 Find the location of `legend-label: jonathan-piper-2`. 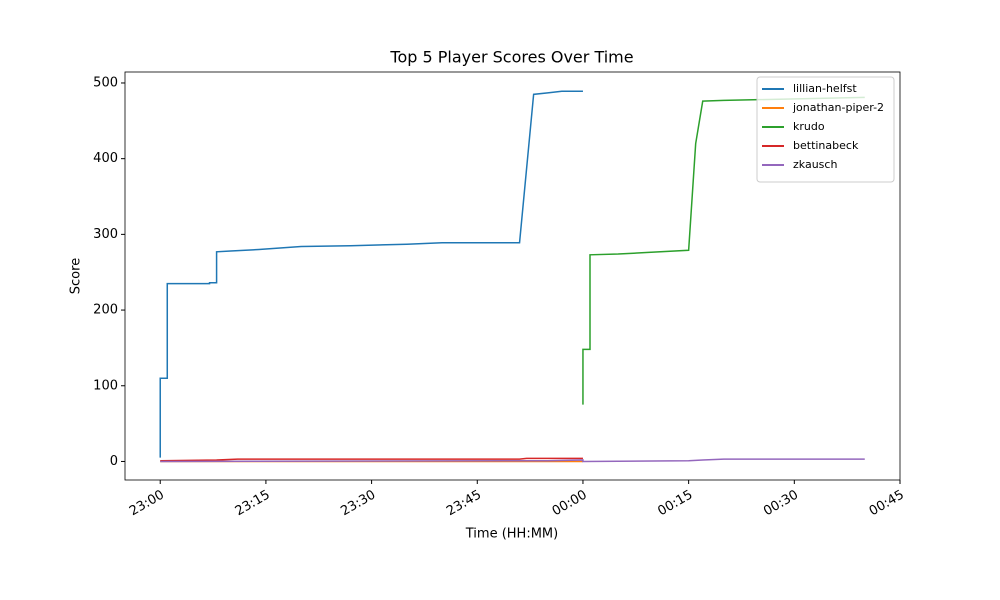

legend-label: jonathan-piper-2 is located at coordinates (838, 107).